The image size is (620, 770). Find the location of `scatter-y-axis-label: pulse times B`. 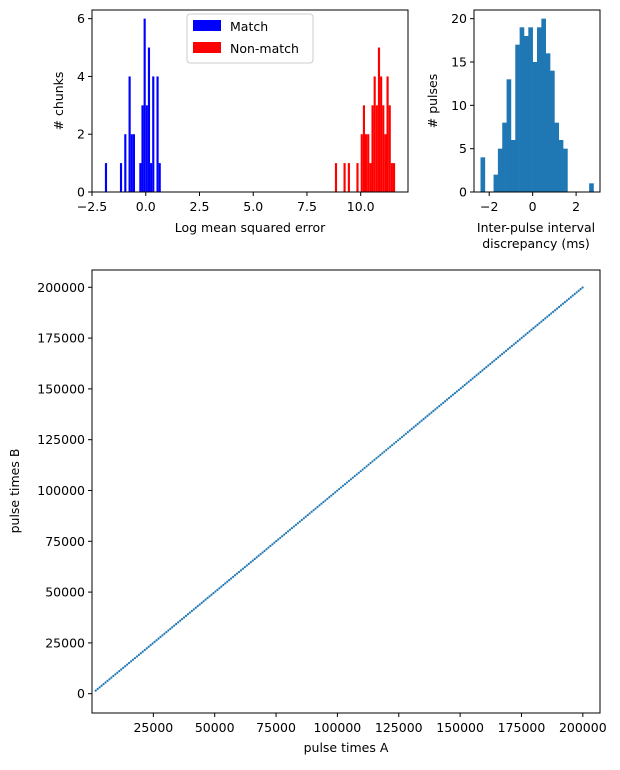

scatter-y-axis-label: pulse times B is located at coordinates (14, 491).